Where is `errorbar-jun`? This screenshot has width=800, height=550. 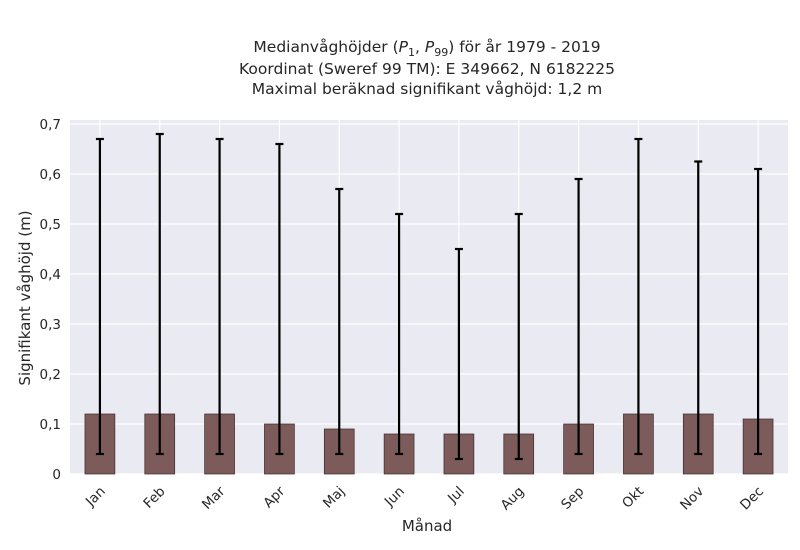
errorbar-jun is located at coordinates (399, 334).